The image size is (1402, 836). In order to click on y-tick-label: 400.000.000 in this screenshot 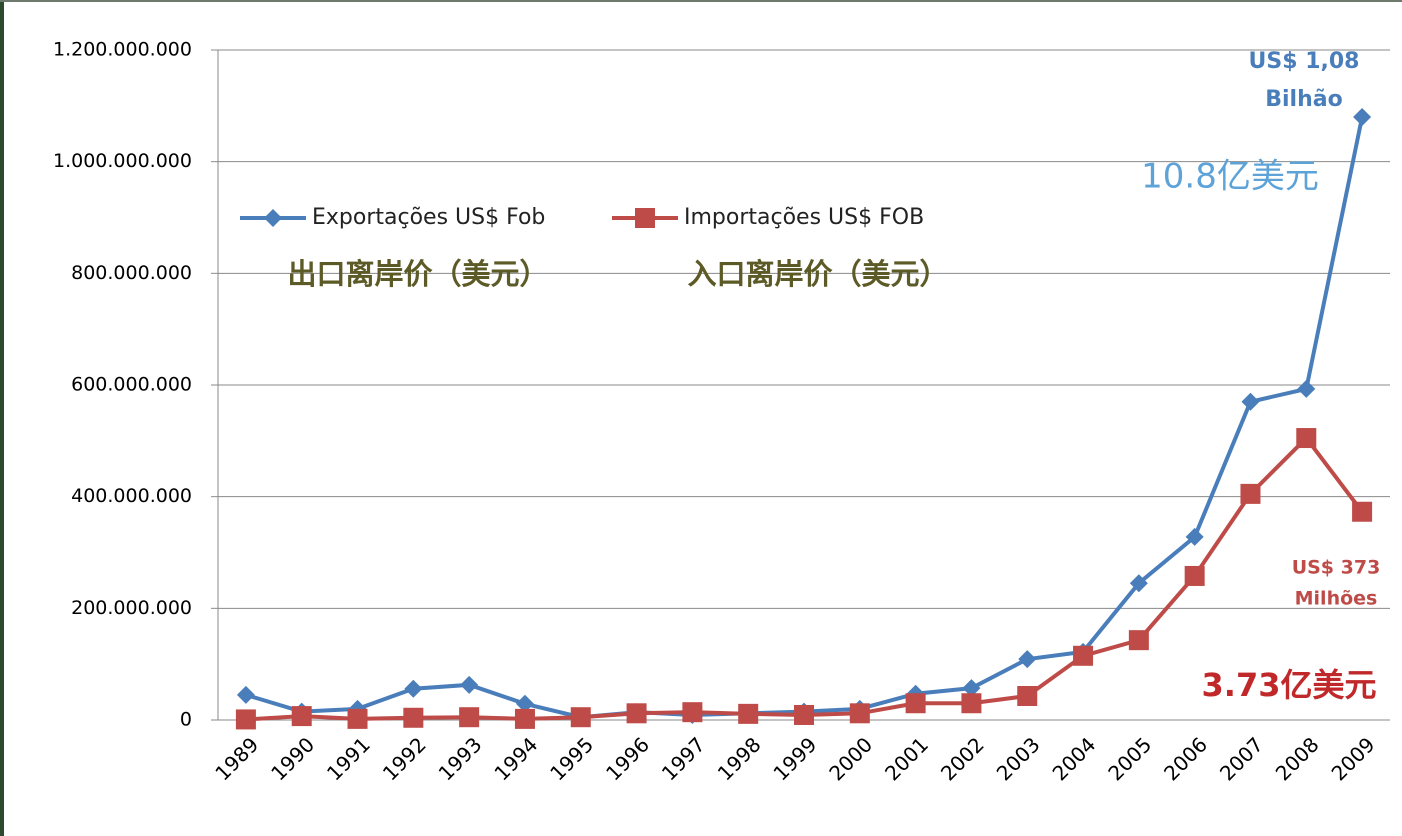, I will do `click(131, 496)`.